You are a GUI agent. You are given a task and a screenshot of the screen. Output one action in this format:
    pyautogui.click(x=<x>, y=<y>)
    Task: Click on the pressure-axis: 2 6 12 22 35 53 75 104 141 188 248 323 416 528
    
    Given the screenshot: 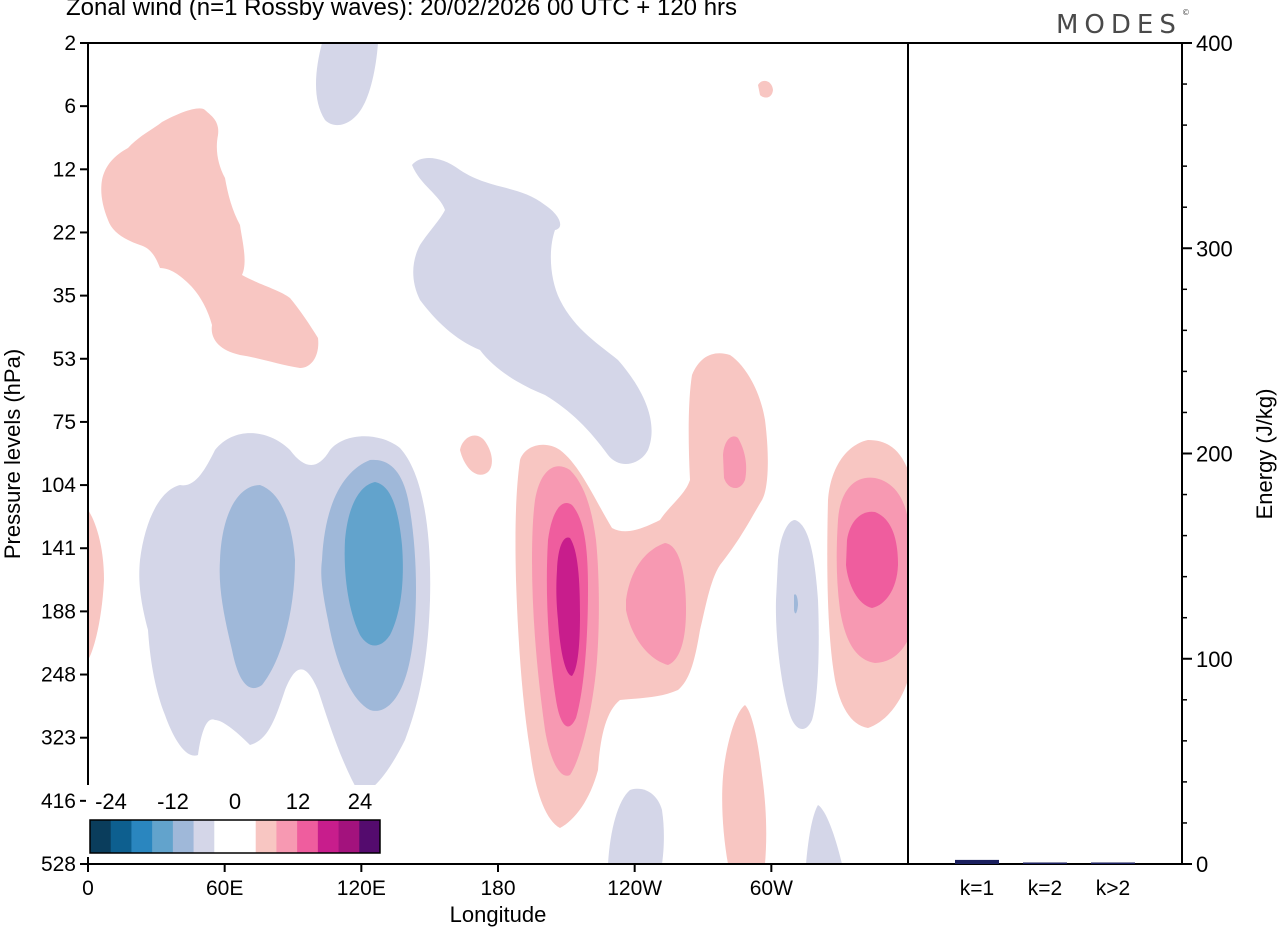 What is the action you would take?
    pyautogui.click(x=64, y=454)
    